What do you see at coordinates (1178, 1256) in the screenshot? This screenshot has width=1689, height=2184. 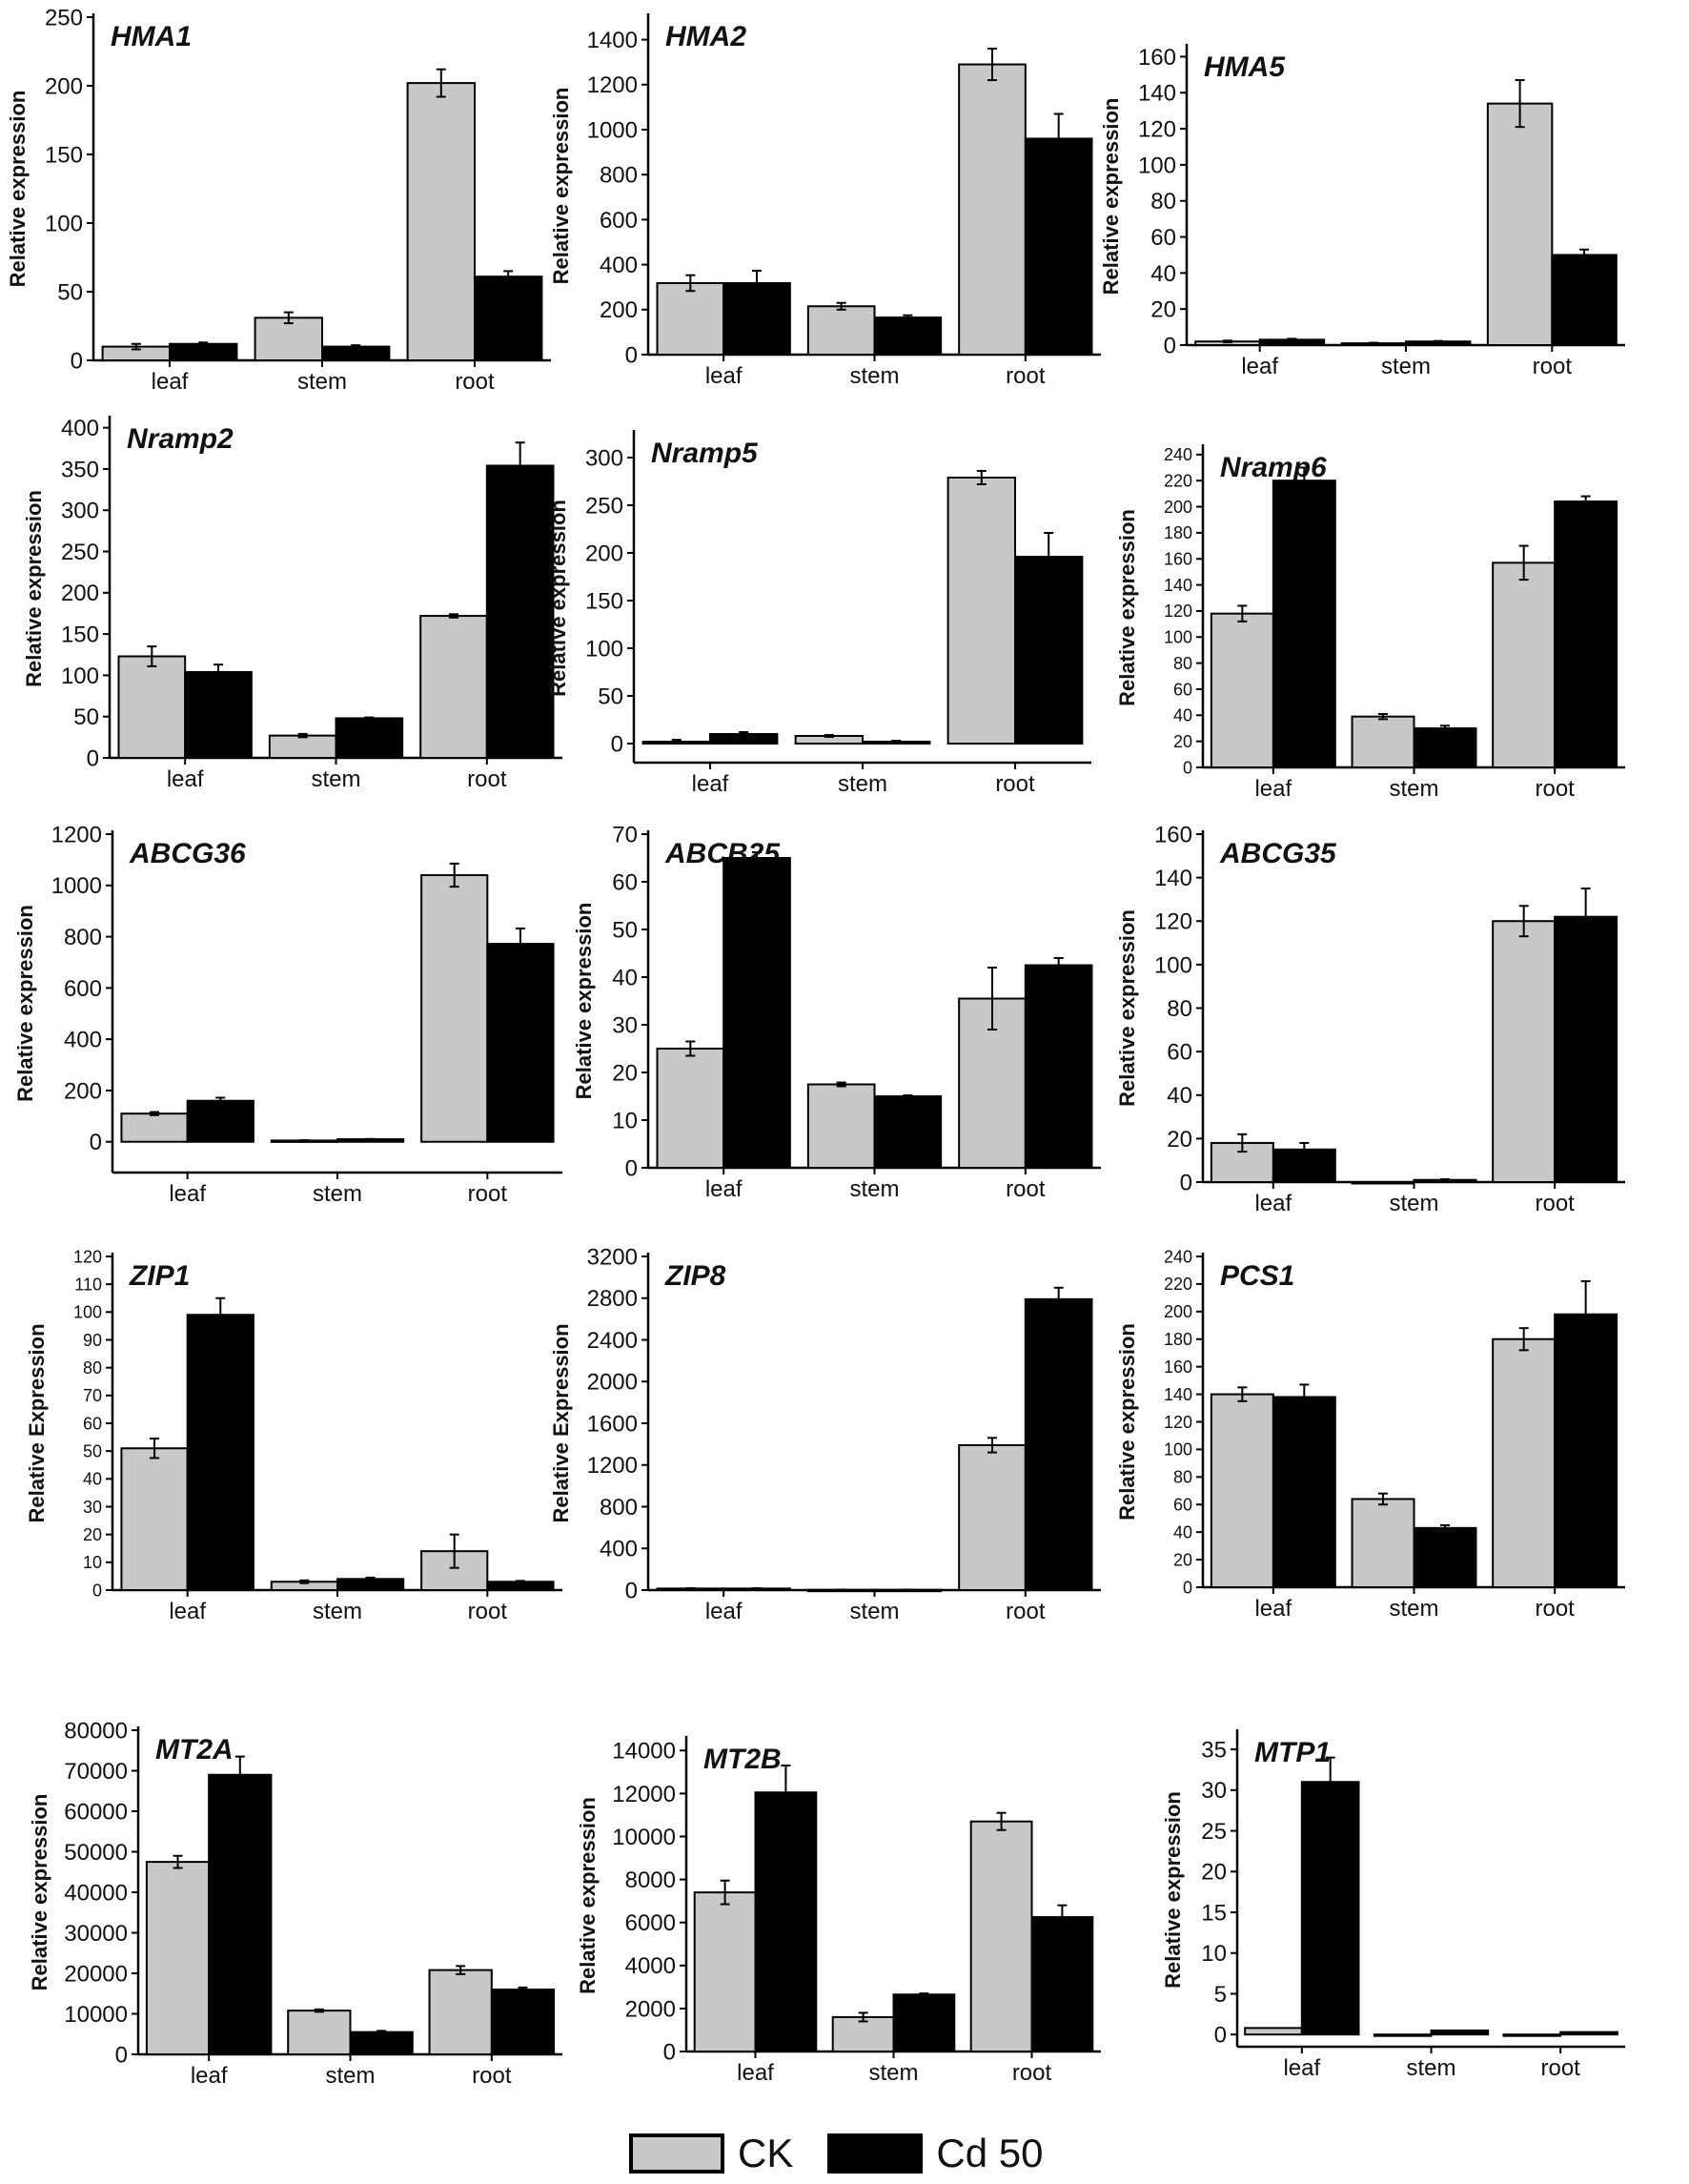 I see `y-tick-label: 240` at bounding box center [1178, 1256].